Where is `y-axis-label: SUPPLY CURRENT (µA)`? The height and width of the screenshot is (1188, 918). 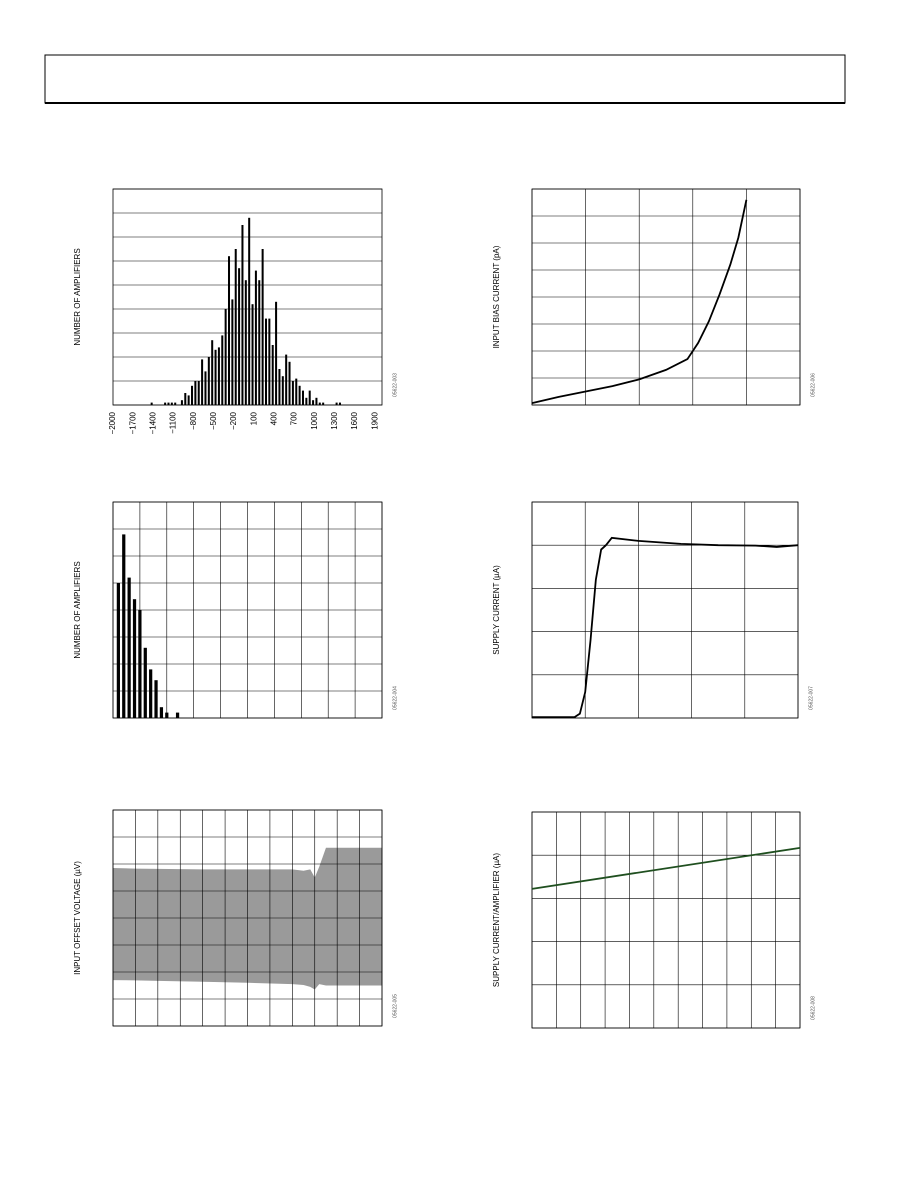
y-axis-label: SUPPLY CURRENT (µA) is located at coordinates (496, 610).